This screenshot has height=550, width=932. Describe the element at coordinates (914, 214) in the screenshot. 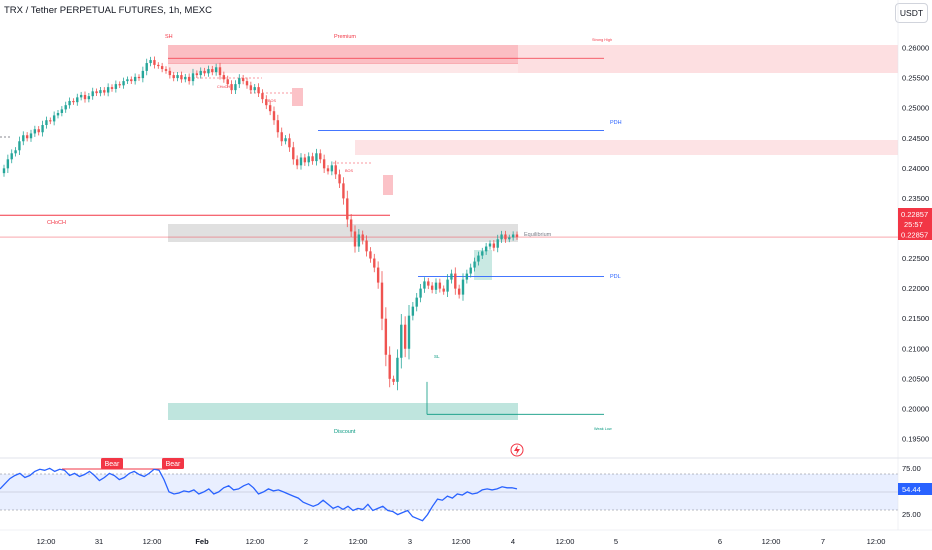

I see `last-price-label: 0.22857` at that location.